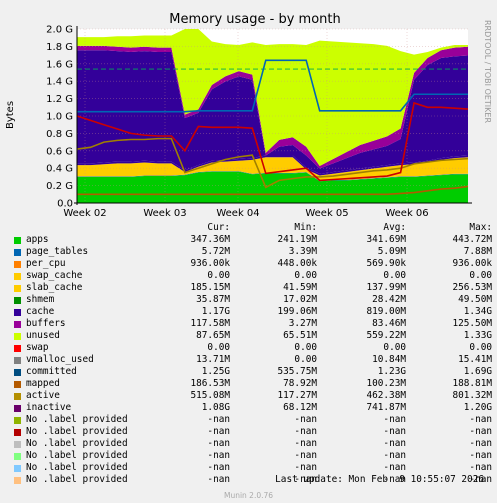 The image size is (497, 503). Describe the element at coordinates (248, 408) in the screenshot. I see `legend-row: inactive 1.08G 68.12M 741.87M 1.20G` at that location.